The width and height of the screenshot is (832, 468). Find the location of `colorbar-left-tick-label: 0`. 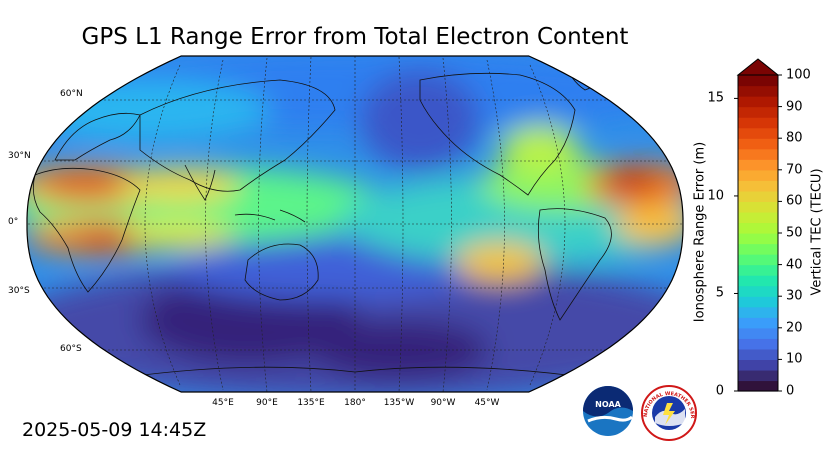

colorbar-left-tick-label: 0 is located at coordinates (719, 391).